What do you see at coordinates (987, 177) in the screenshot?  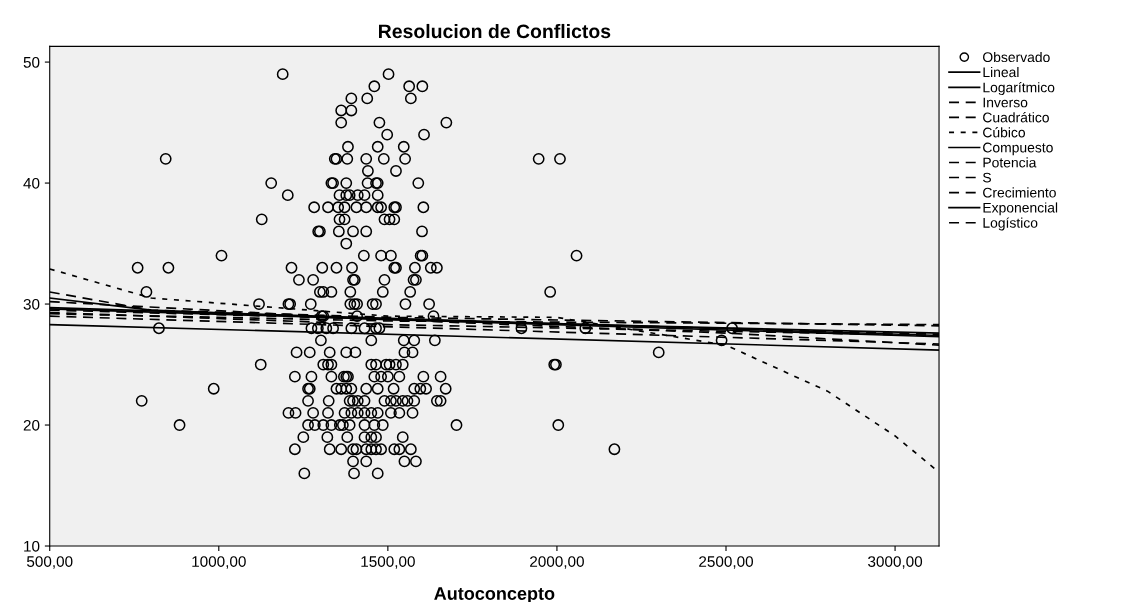 I see `legend-label: S` at bounding box center [987, 177].